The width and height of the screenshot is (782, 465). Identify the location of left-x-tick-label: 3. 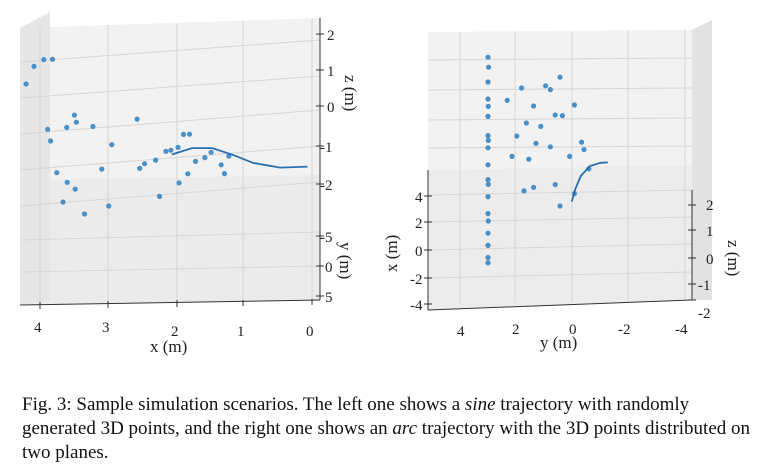
(106, 328).